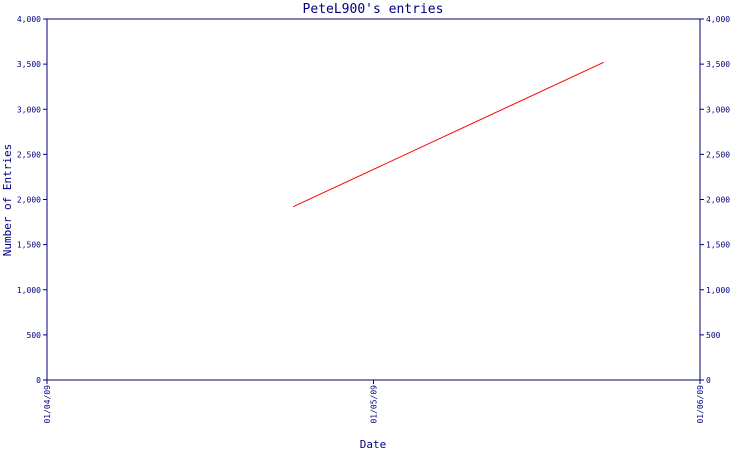 The width and height of the screenshot is (750, 454). Describe the element at coordinates (718, 245) in the screenshot. I see `y-tick-label-right: 1,500` at that location.